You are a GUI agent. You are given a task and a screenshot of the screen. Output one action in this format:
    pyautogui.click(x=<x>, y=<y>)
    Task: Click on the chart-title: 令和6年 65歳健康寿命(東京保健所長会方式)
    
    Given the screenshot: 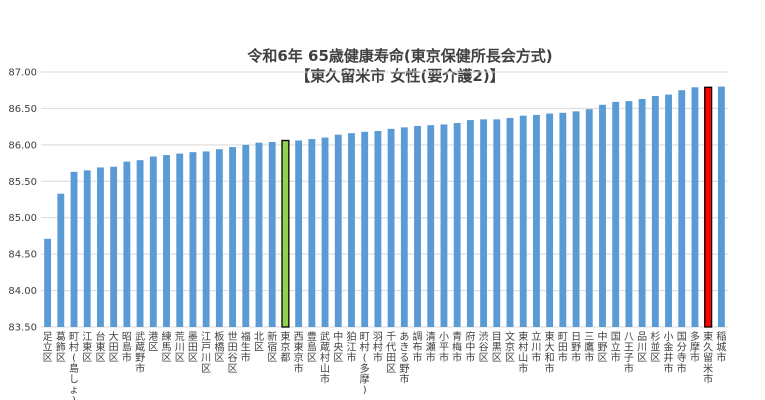 What is the action you would take?
    pyautogui.click(x=399, y=56)
    